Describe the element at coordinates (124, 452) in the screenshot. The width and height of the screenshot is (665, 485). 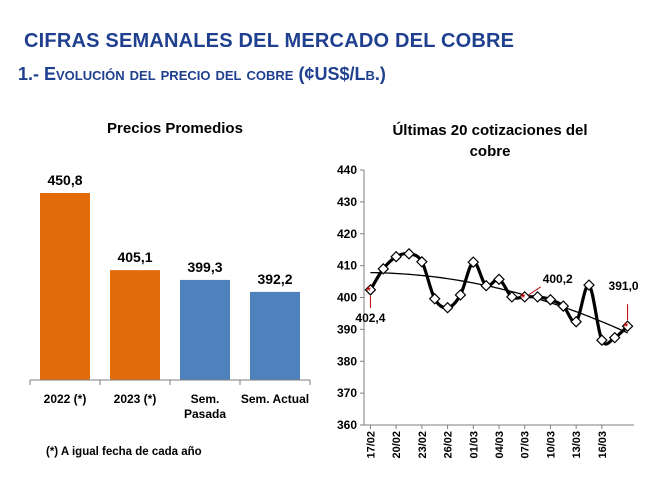
I see `footnote: (*) A igual fecha de cada año` at that location.